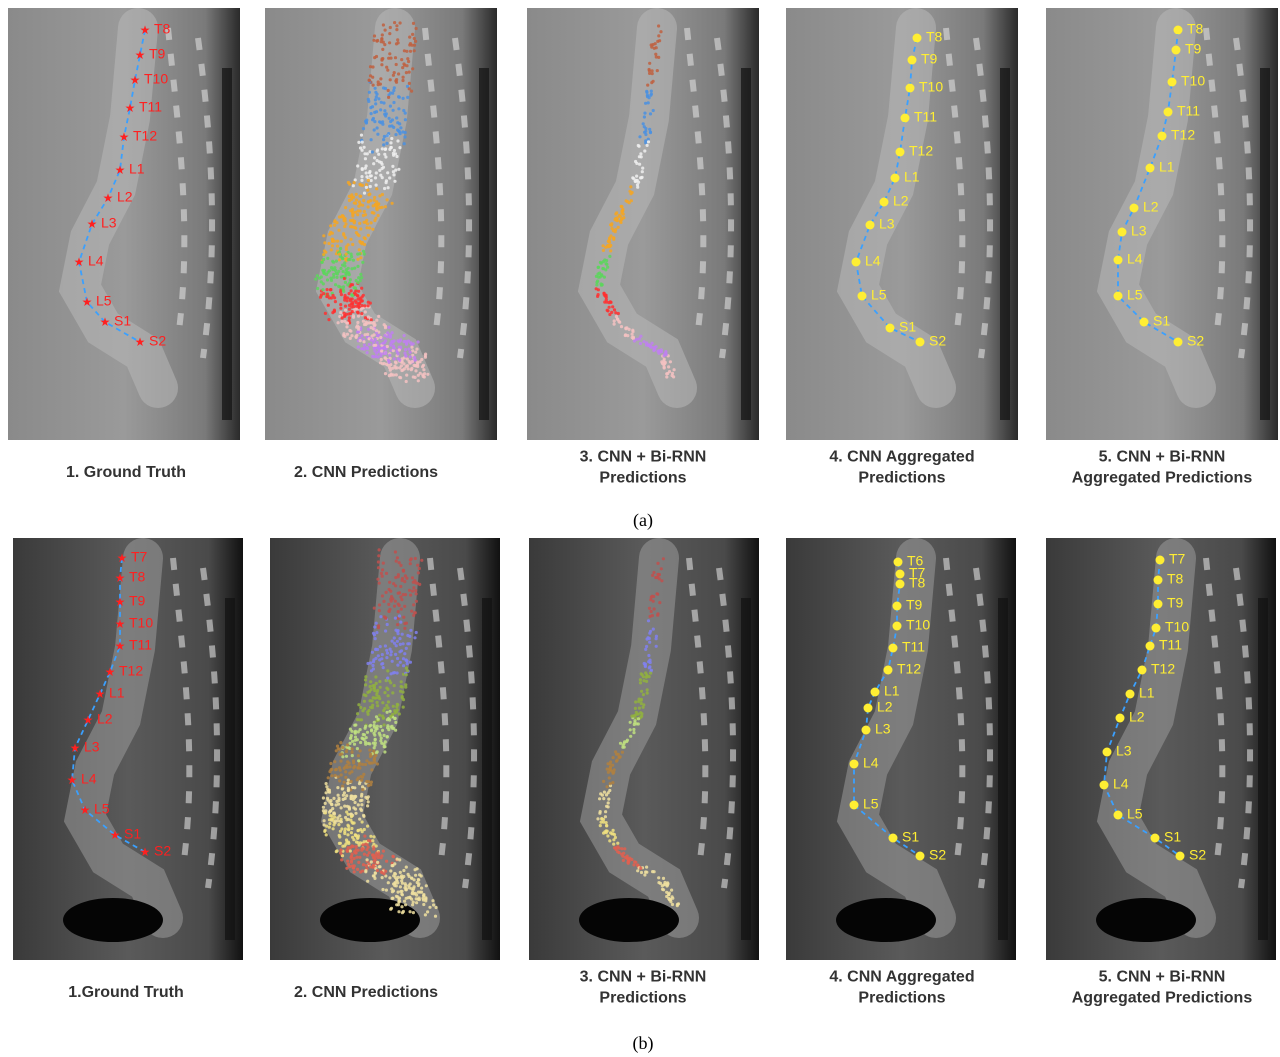 This screenshot has width=1280, height=1057. I want to click on dark-band, so click(484, 244).